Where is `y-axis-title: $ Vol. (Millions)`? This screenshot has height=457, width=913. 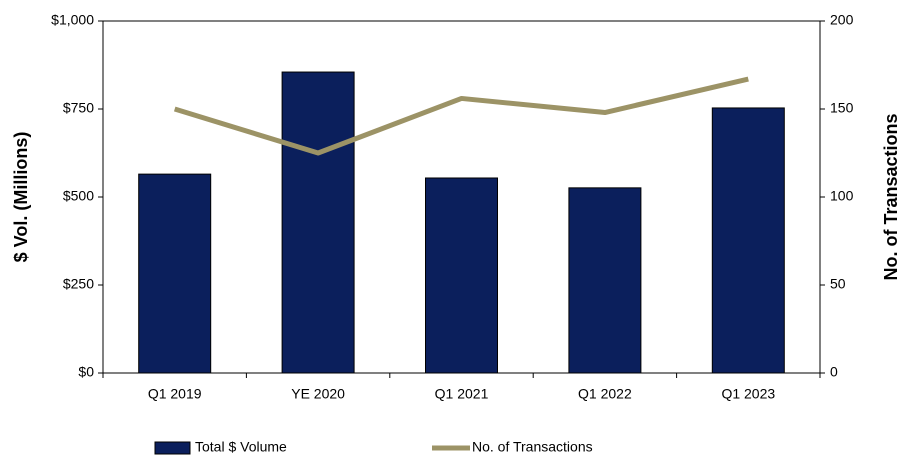 y-axis-title: $ Vol. (Millions) is located at coordinates (21, 197).